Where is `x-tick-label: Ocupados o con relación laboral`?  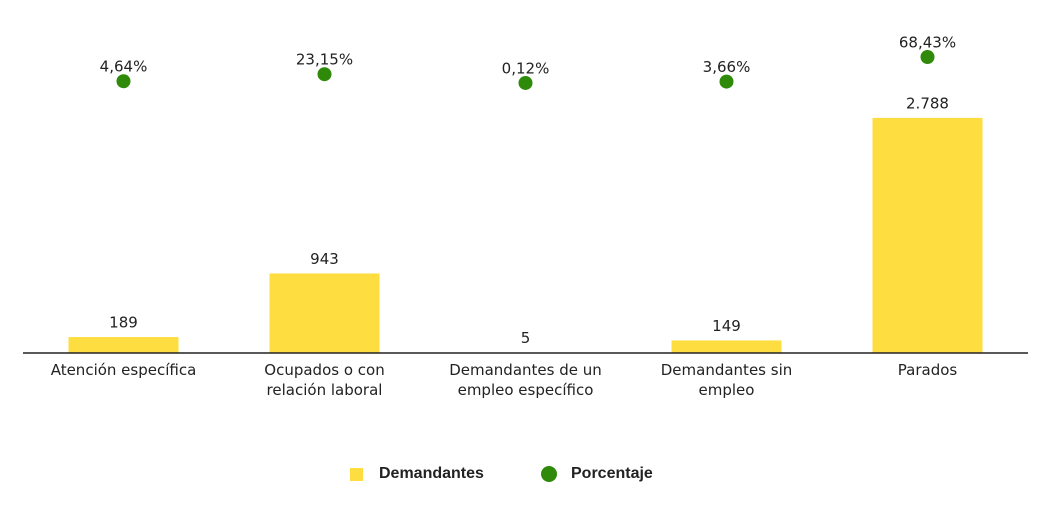
x-tick-label: Ocupados o con relación laboral is located at coordinates (324, 380).